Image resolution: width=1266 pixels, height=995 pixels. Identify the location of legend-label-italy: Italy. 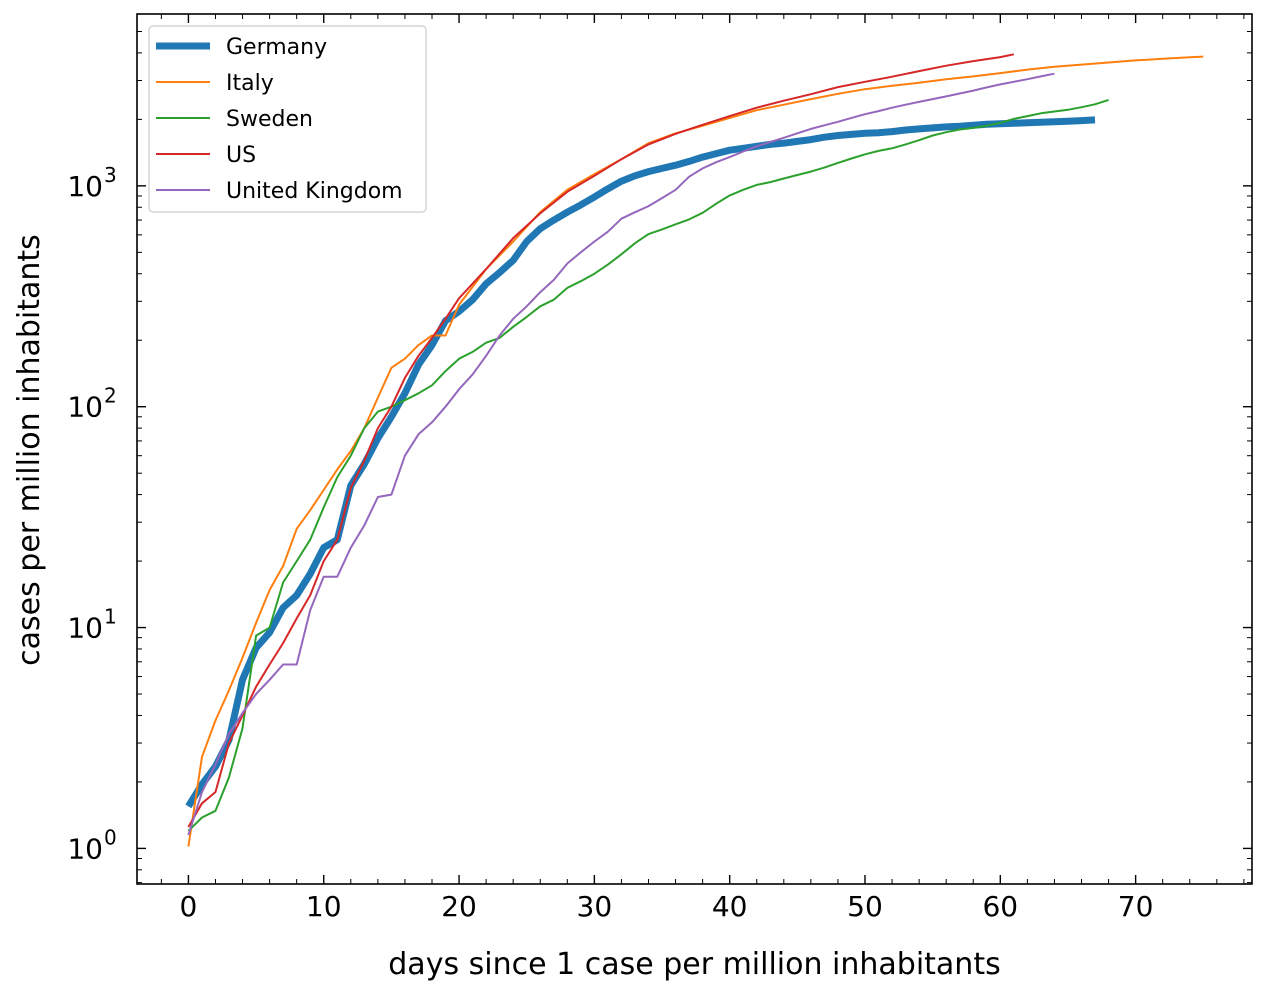
(250, 83).